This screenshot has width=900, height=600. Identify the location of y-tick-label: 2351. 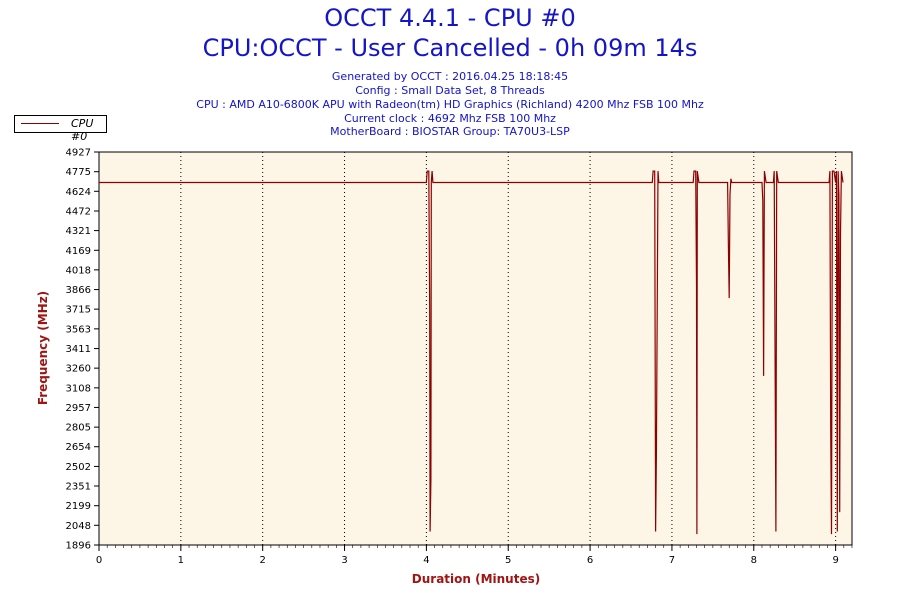
(78, 487).